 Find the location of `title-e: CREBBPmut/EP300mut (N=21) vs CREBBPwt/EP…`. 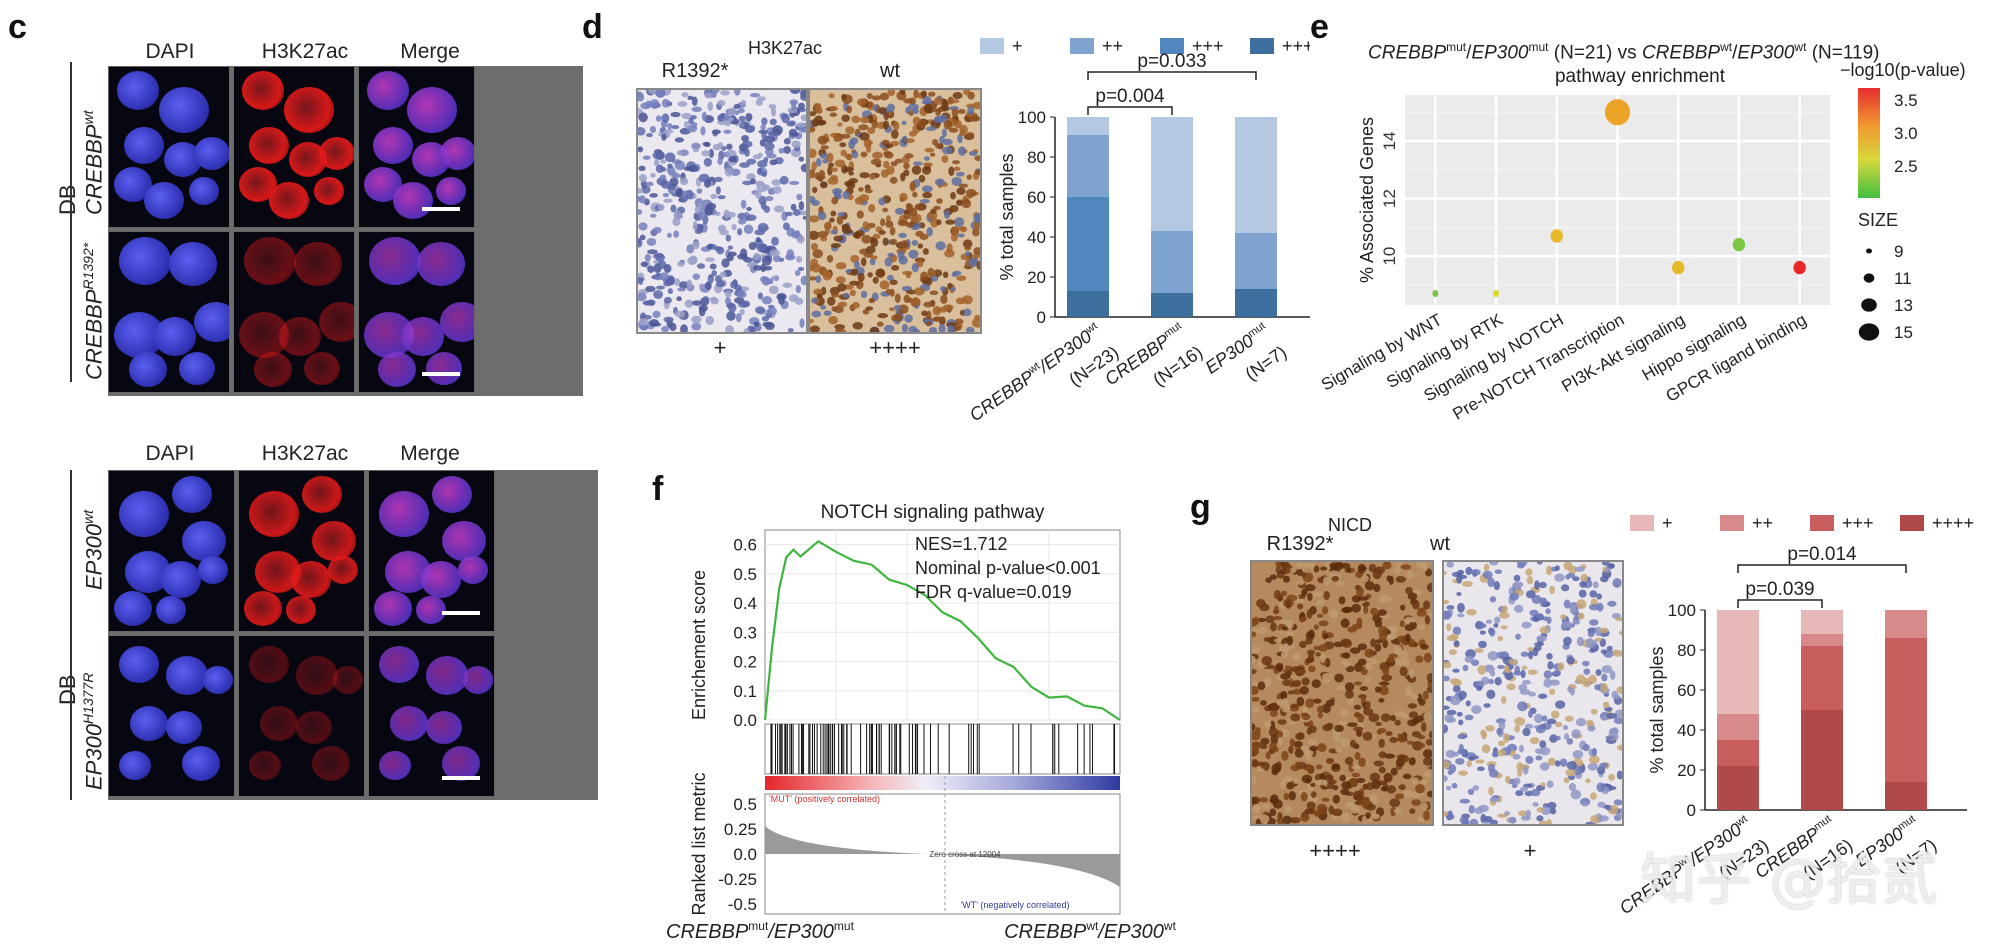

title-e: CREBBPmut/EP300mut (N=21) vs CREBBPwt/EP… is located at coordinates (1624, 52).